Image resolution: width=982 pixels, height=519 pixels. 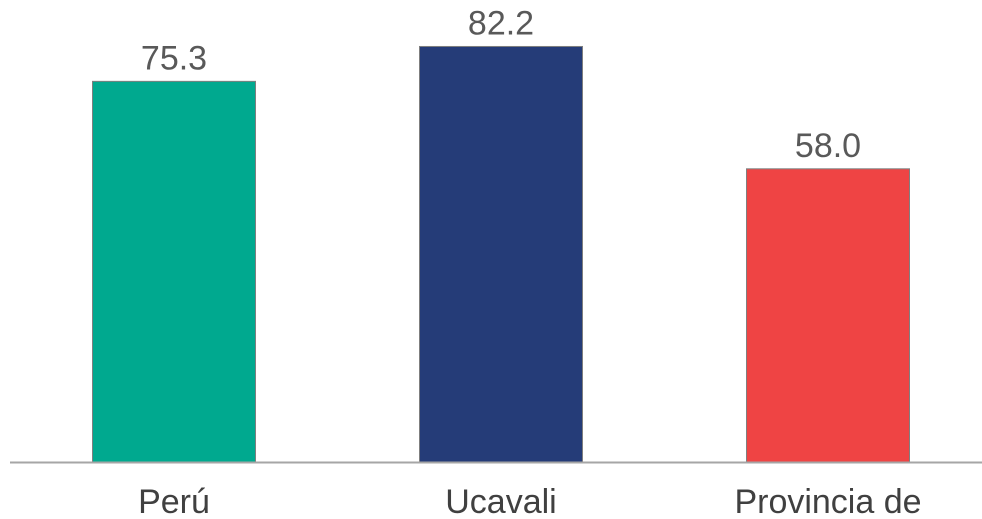 What do you see at coordinates (500, 501) in the screenshot?
I see `category-label-1: Ucavali` at bounding box center [500, 501].